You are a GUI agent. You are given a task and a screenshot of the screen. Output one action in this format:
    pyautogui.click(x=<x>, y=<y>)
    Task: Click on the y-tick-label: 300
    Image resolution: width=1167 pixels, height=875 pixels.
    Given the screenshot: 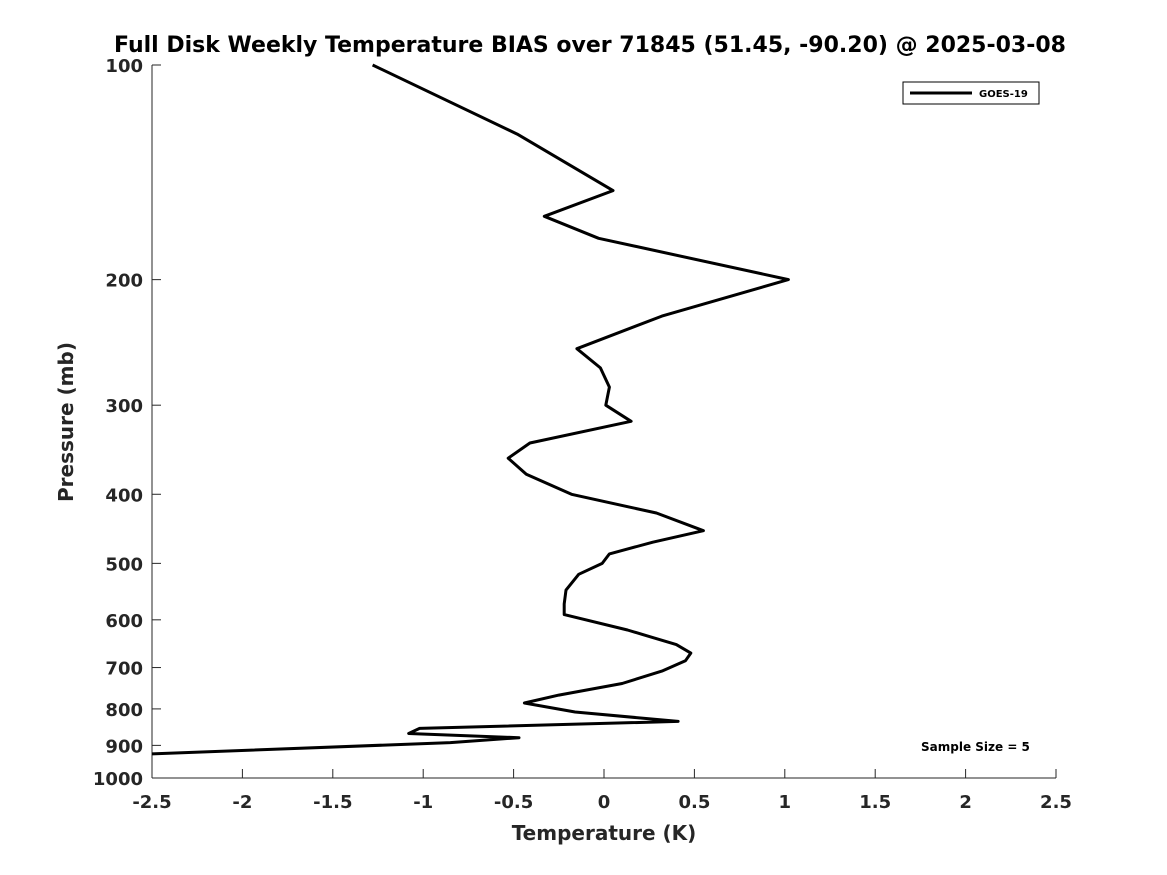 What is the action you would take?
    pyautogui.click(x=124, y=406)
    